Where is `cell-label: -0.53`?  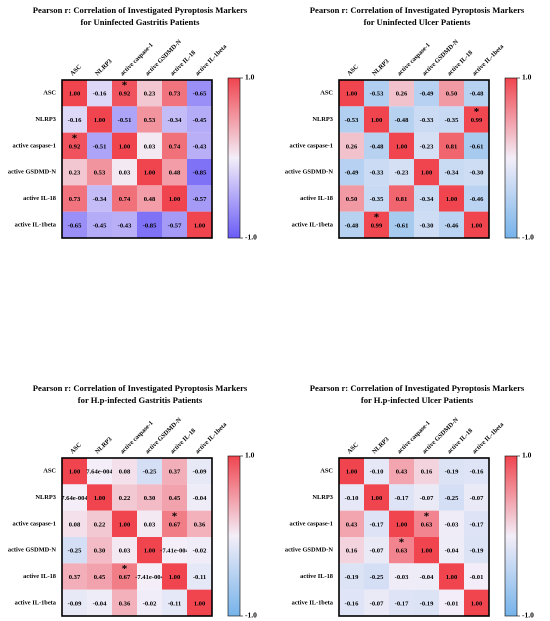
cell-label: -0.53 is located at coordinates (352, 120).